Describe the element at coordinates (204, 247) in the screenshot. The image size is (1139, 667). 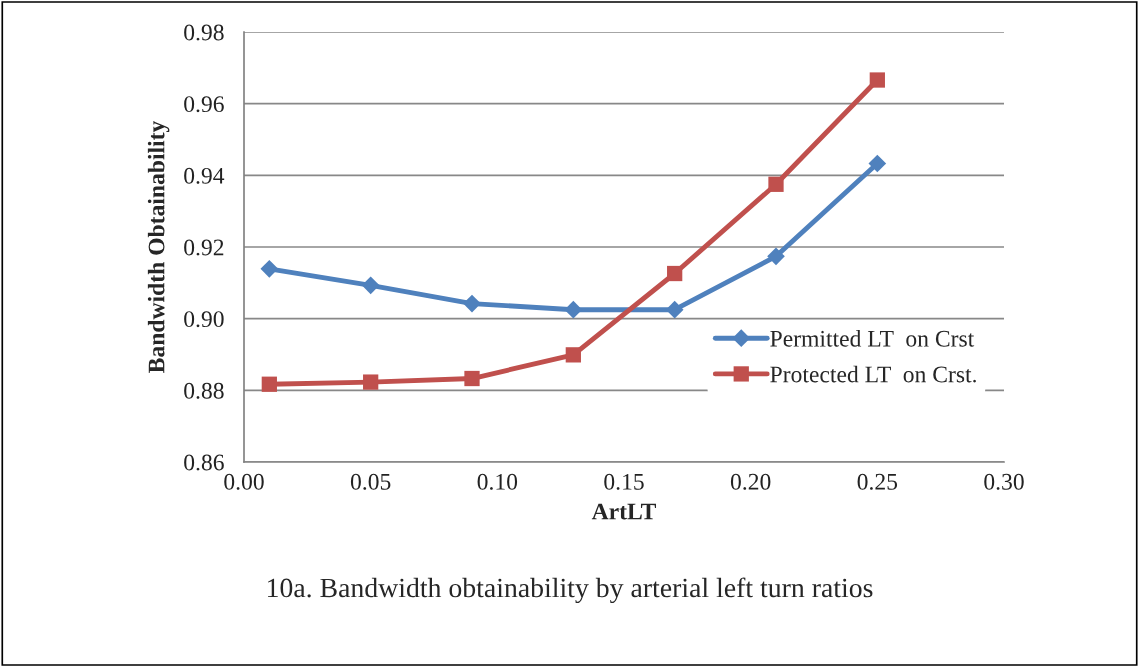
I see `y-tick-label: 0.92` at that location.